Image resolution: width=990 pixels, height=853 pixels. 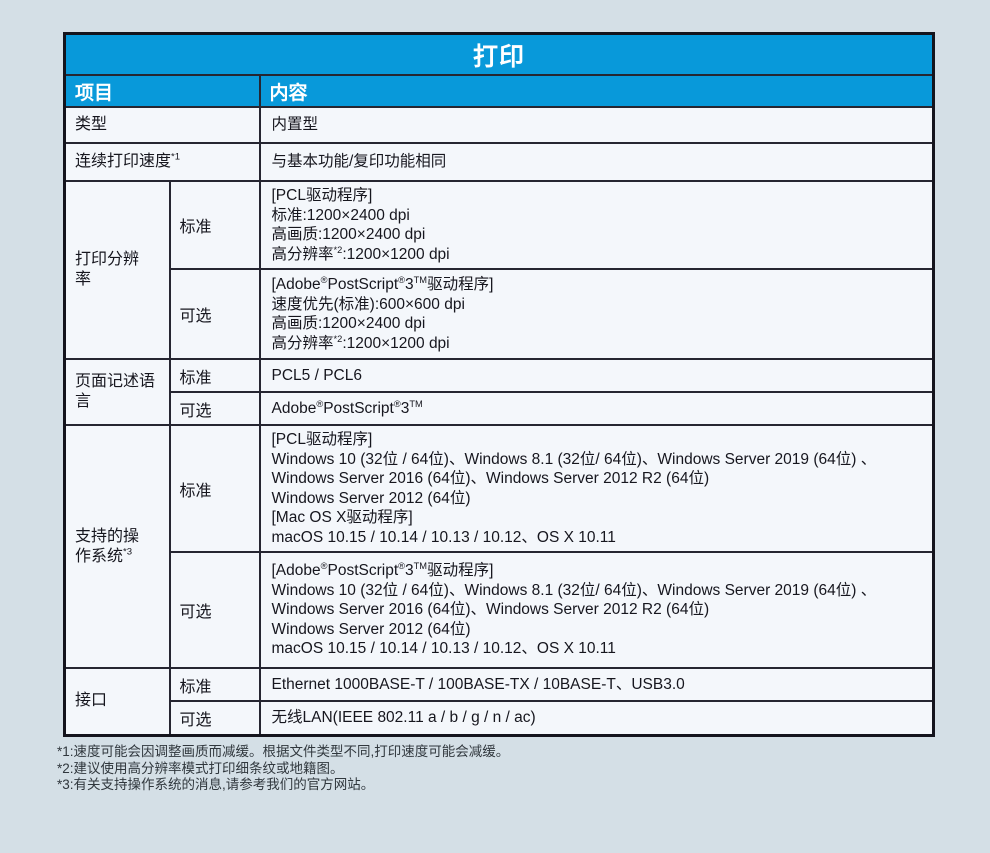 What do you see at coordinates (117, 546) in the screenshot?
I see `row-os-label: 支持的操 作系统*3` at bounding box center [117, 546].